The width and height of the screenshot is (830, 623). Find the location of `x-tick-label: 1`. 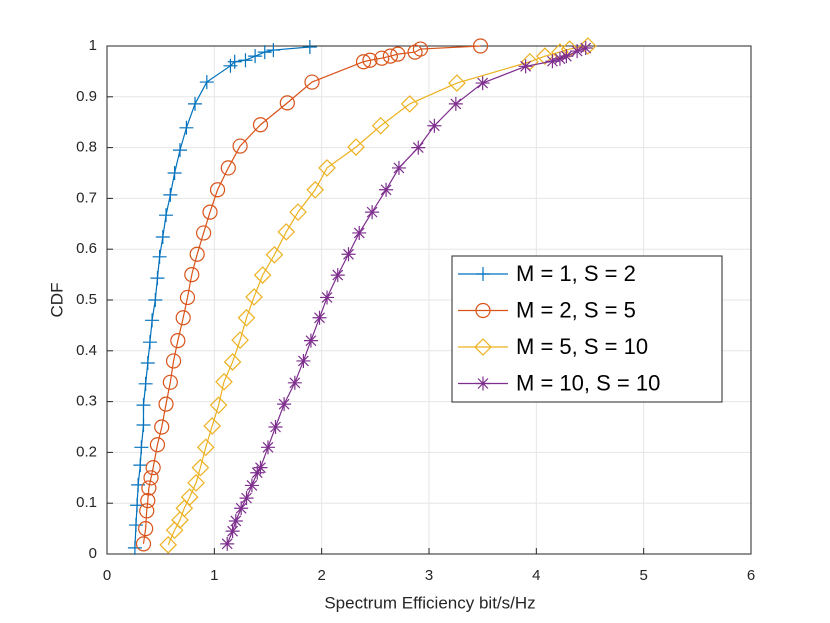

x-tick-label: 1 is located at coordinates (214, 575).